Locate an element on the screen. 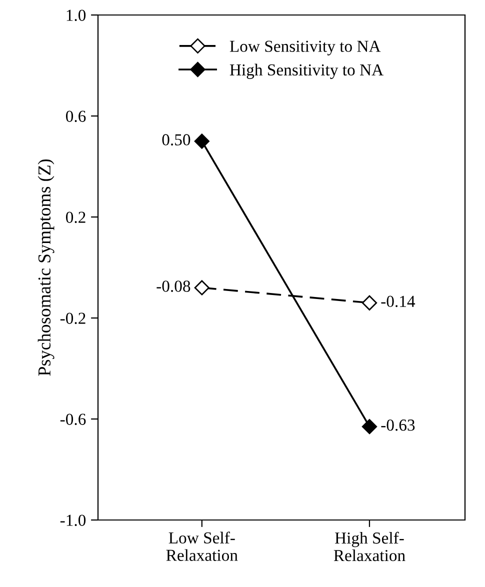 This screenshot has width=485, height=587. y-tick-label: 0.2 is located at coordinates (76, 218).